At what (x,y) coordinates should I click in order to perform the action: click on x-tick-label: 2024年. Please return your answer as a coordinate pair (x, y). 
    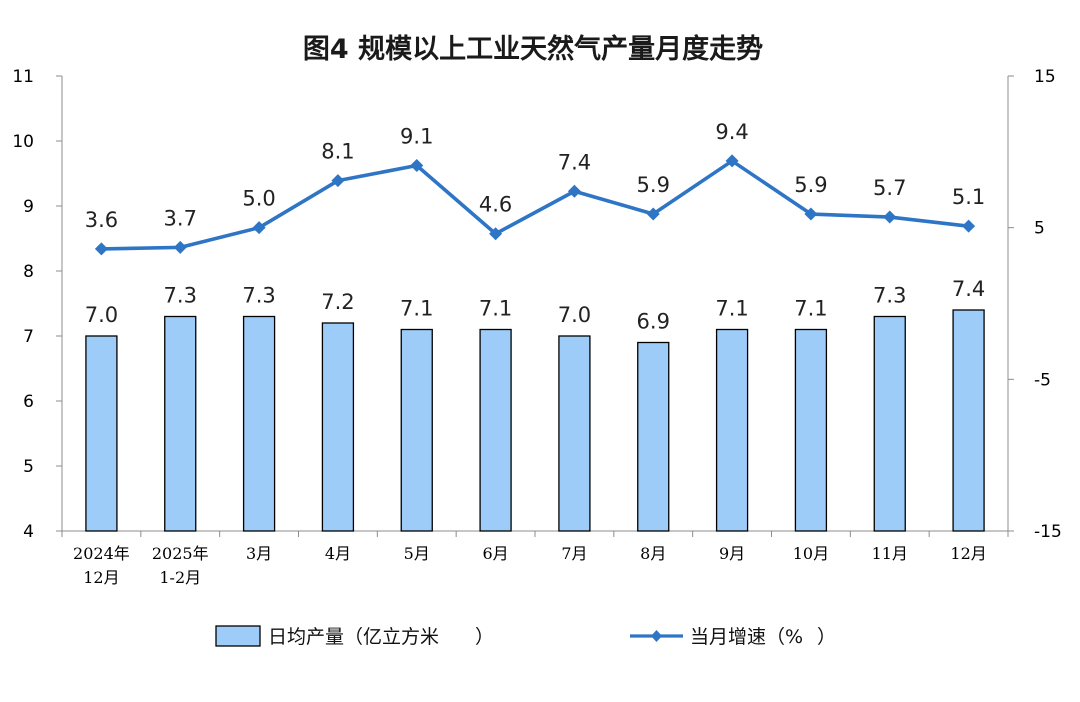
    Looking at the image, I should click on (101, 553).